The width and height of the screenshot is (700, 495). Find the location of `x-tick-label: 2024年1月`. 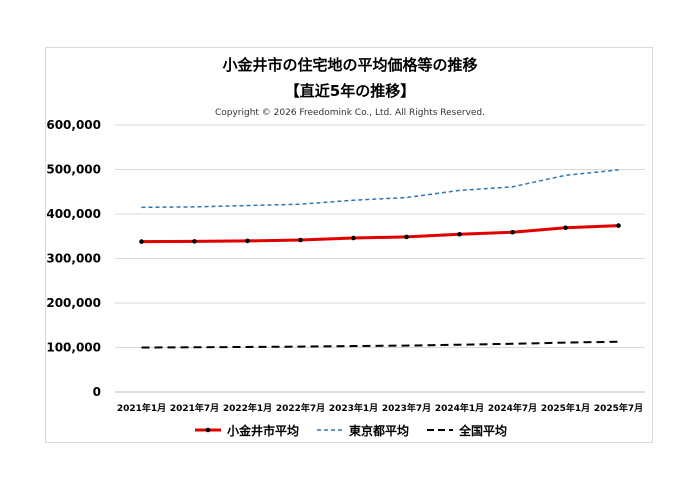

x-tick-label: 2024年1月 is located at coordinates (459, 408).